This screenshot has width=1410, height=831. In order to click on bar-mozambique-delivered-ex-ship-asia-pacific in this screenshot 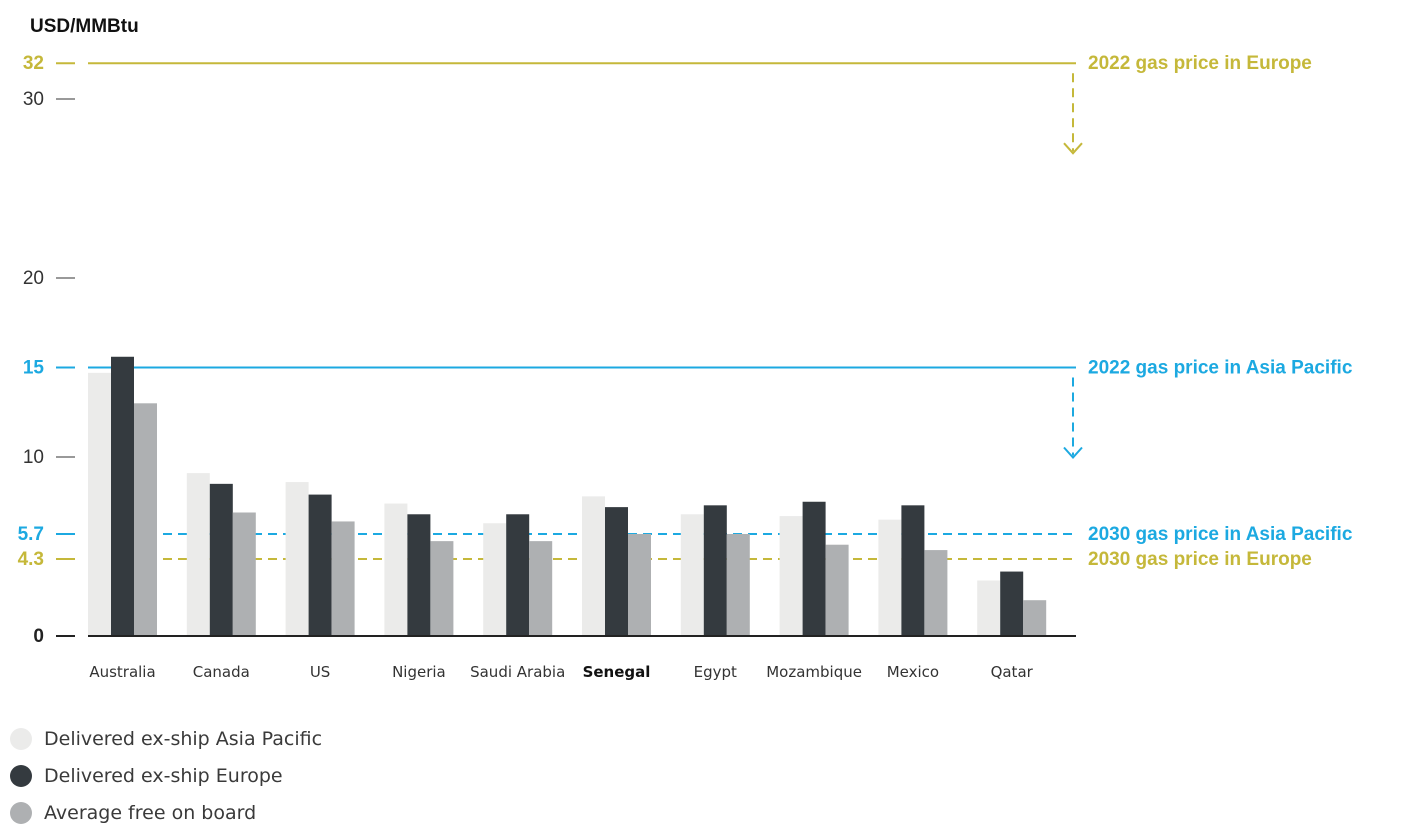, I will do `click(791, 576)`.